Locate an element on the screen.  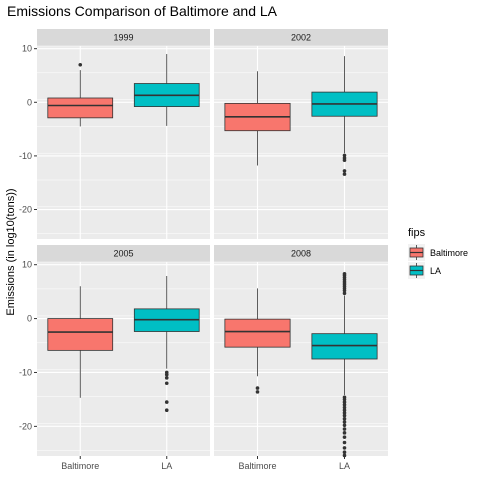
facet-strip-label: 2002 is located at coordinates (301, 38).